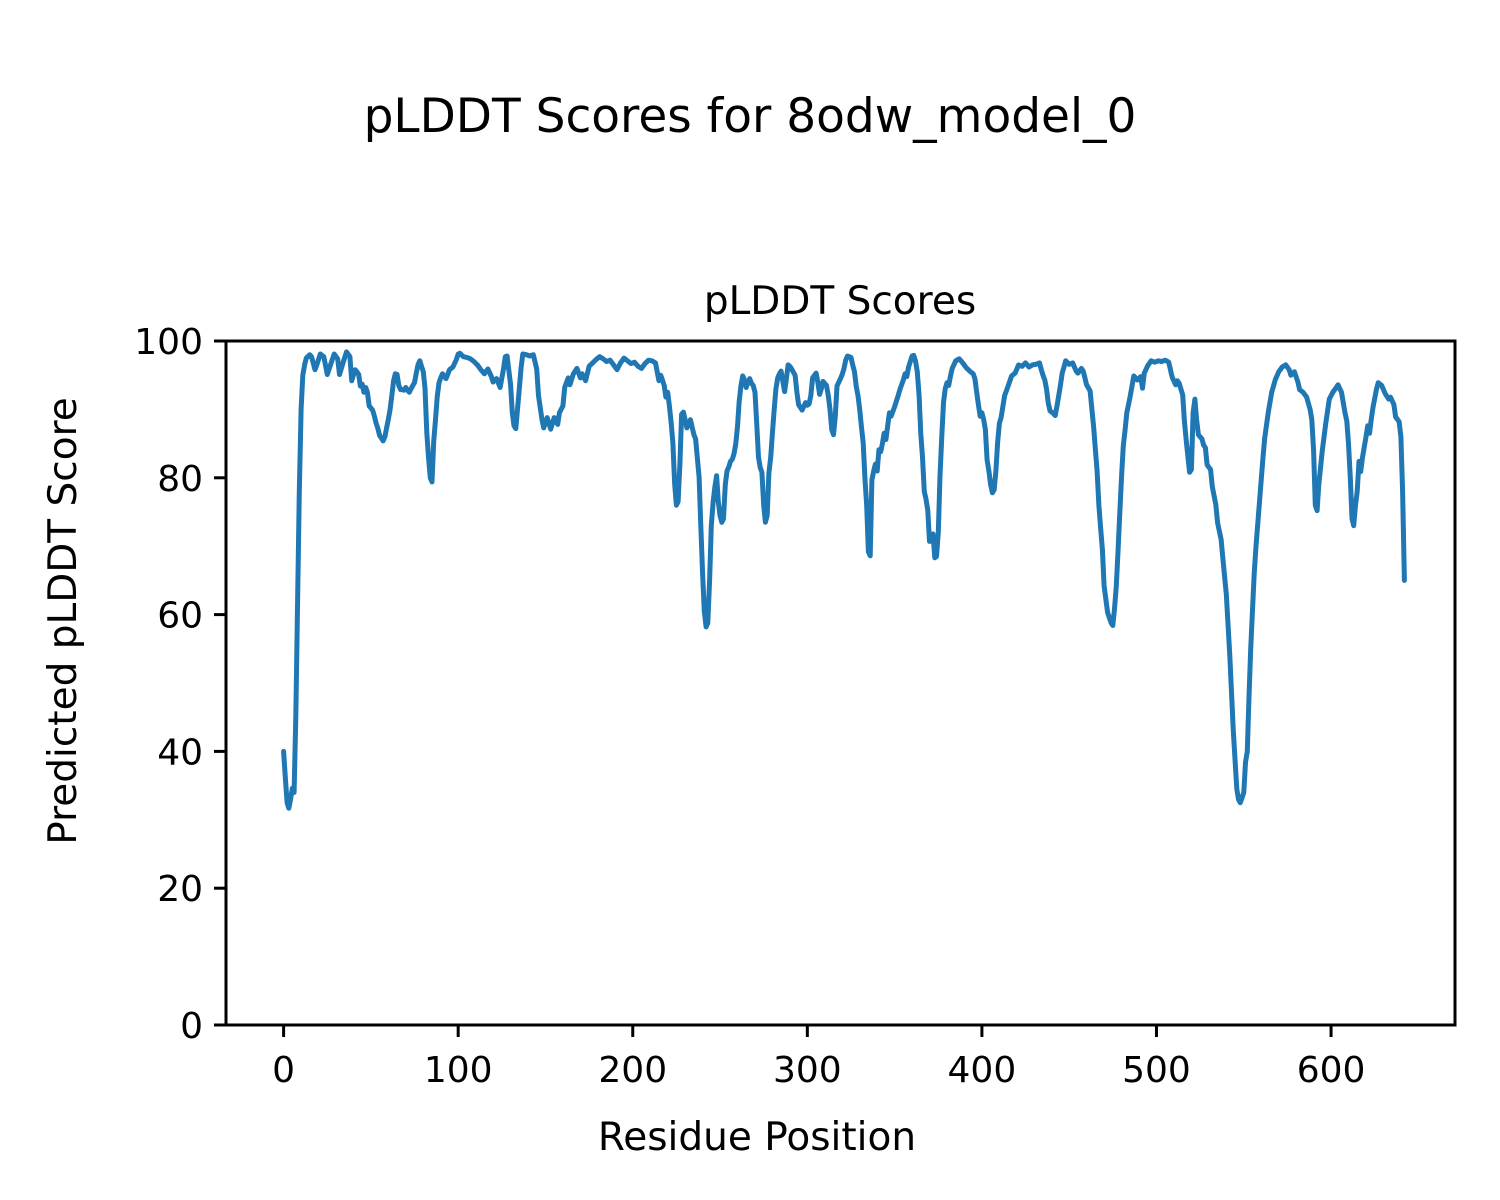  I want to click on y-axis-label: Predicted pLDDT Score, so click(63, 620).